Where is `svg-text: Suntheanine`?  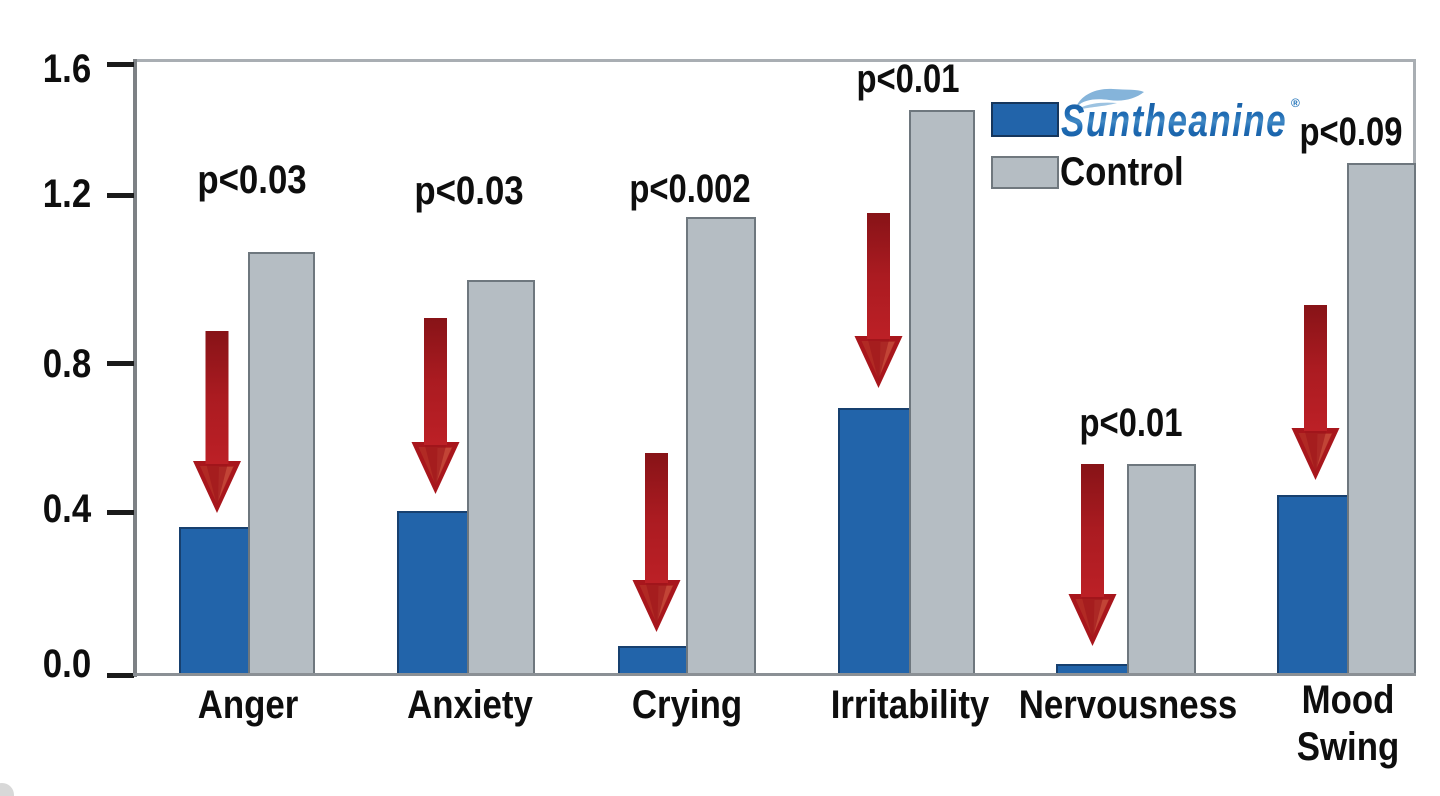
svg-text: Suntheanine is located at coordinates (1173, 120).